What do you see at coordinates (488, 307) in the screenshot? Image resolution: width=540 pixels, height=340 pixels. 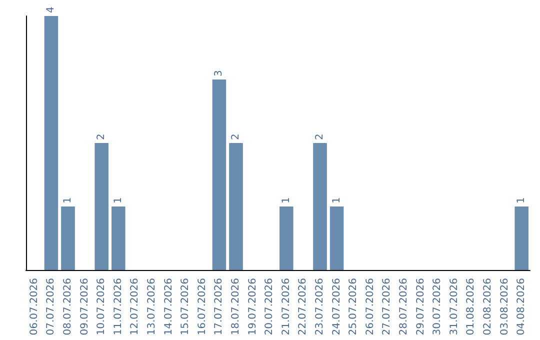 I see `x-tick-label: 02.08.2026` at bounding box center [488, 307].